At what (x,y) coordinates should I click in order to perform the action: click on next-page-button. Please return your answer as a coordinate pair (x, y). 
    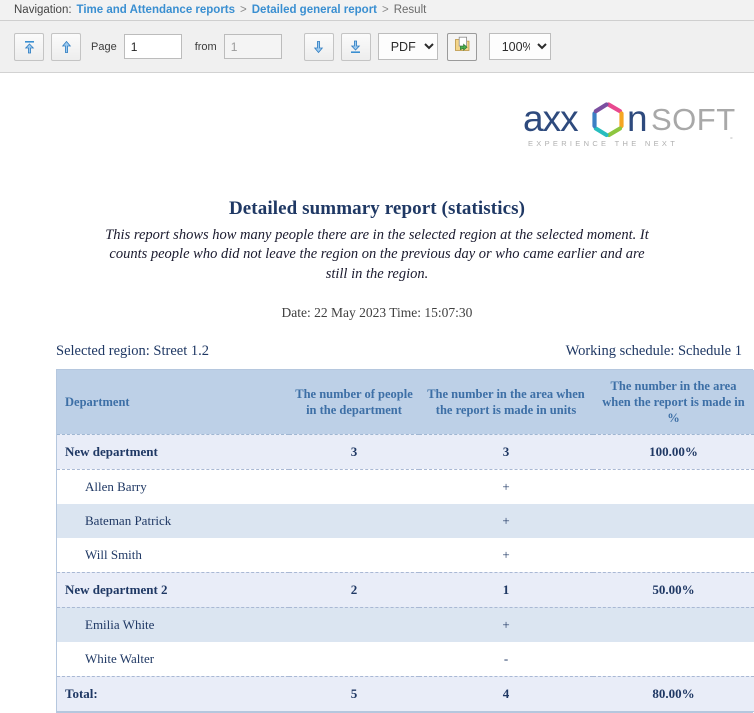
    Looking at the image, I should click on (318, 46).